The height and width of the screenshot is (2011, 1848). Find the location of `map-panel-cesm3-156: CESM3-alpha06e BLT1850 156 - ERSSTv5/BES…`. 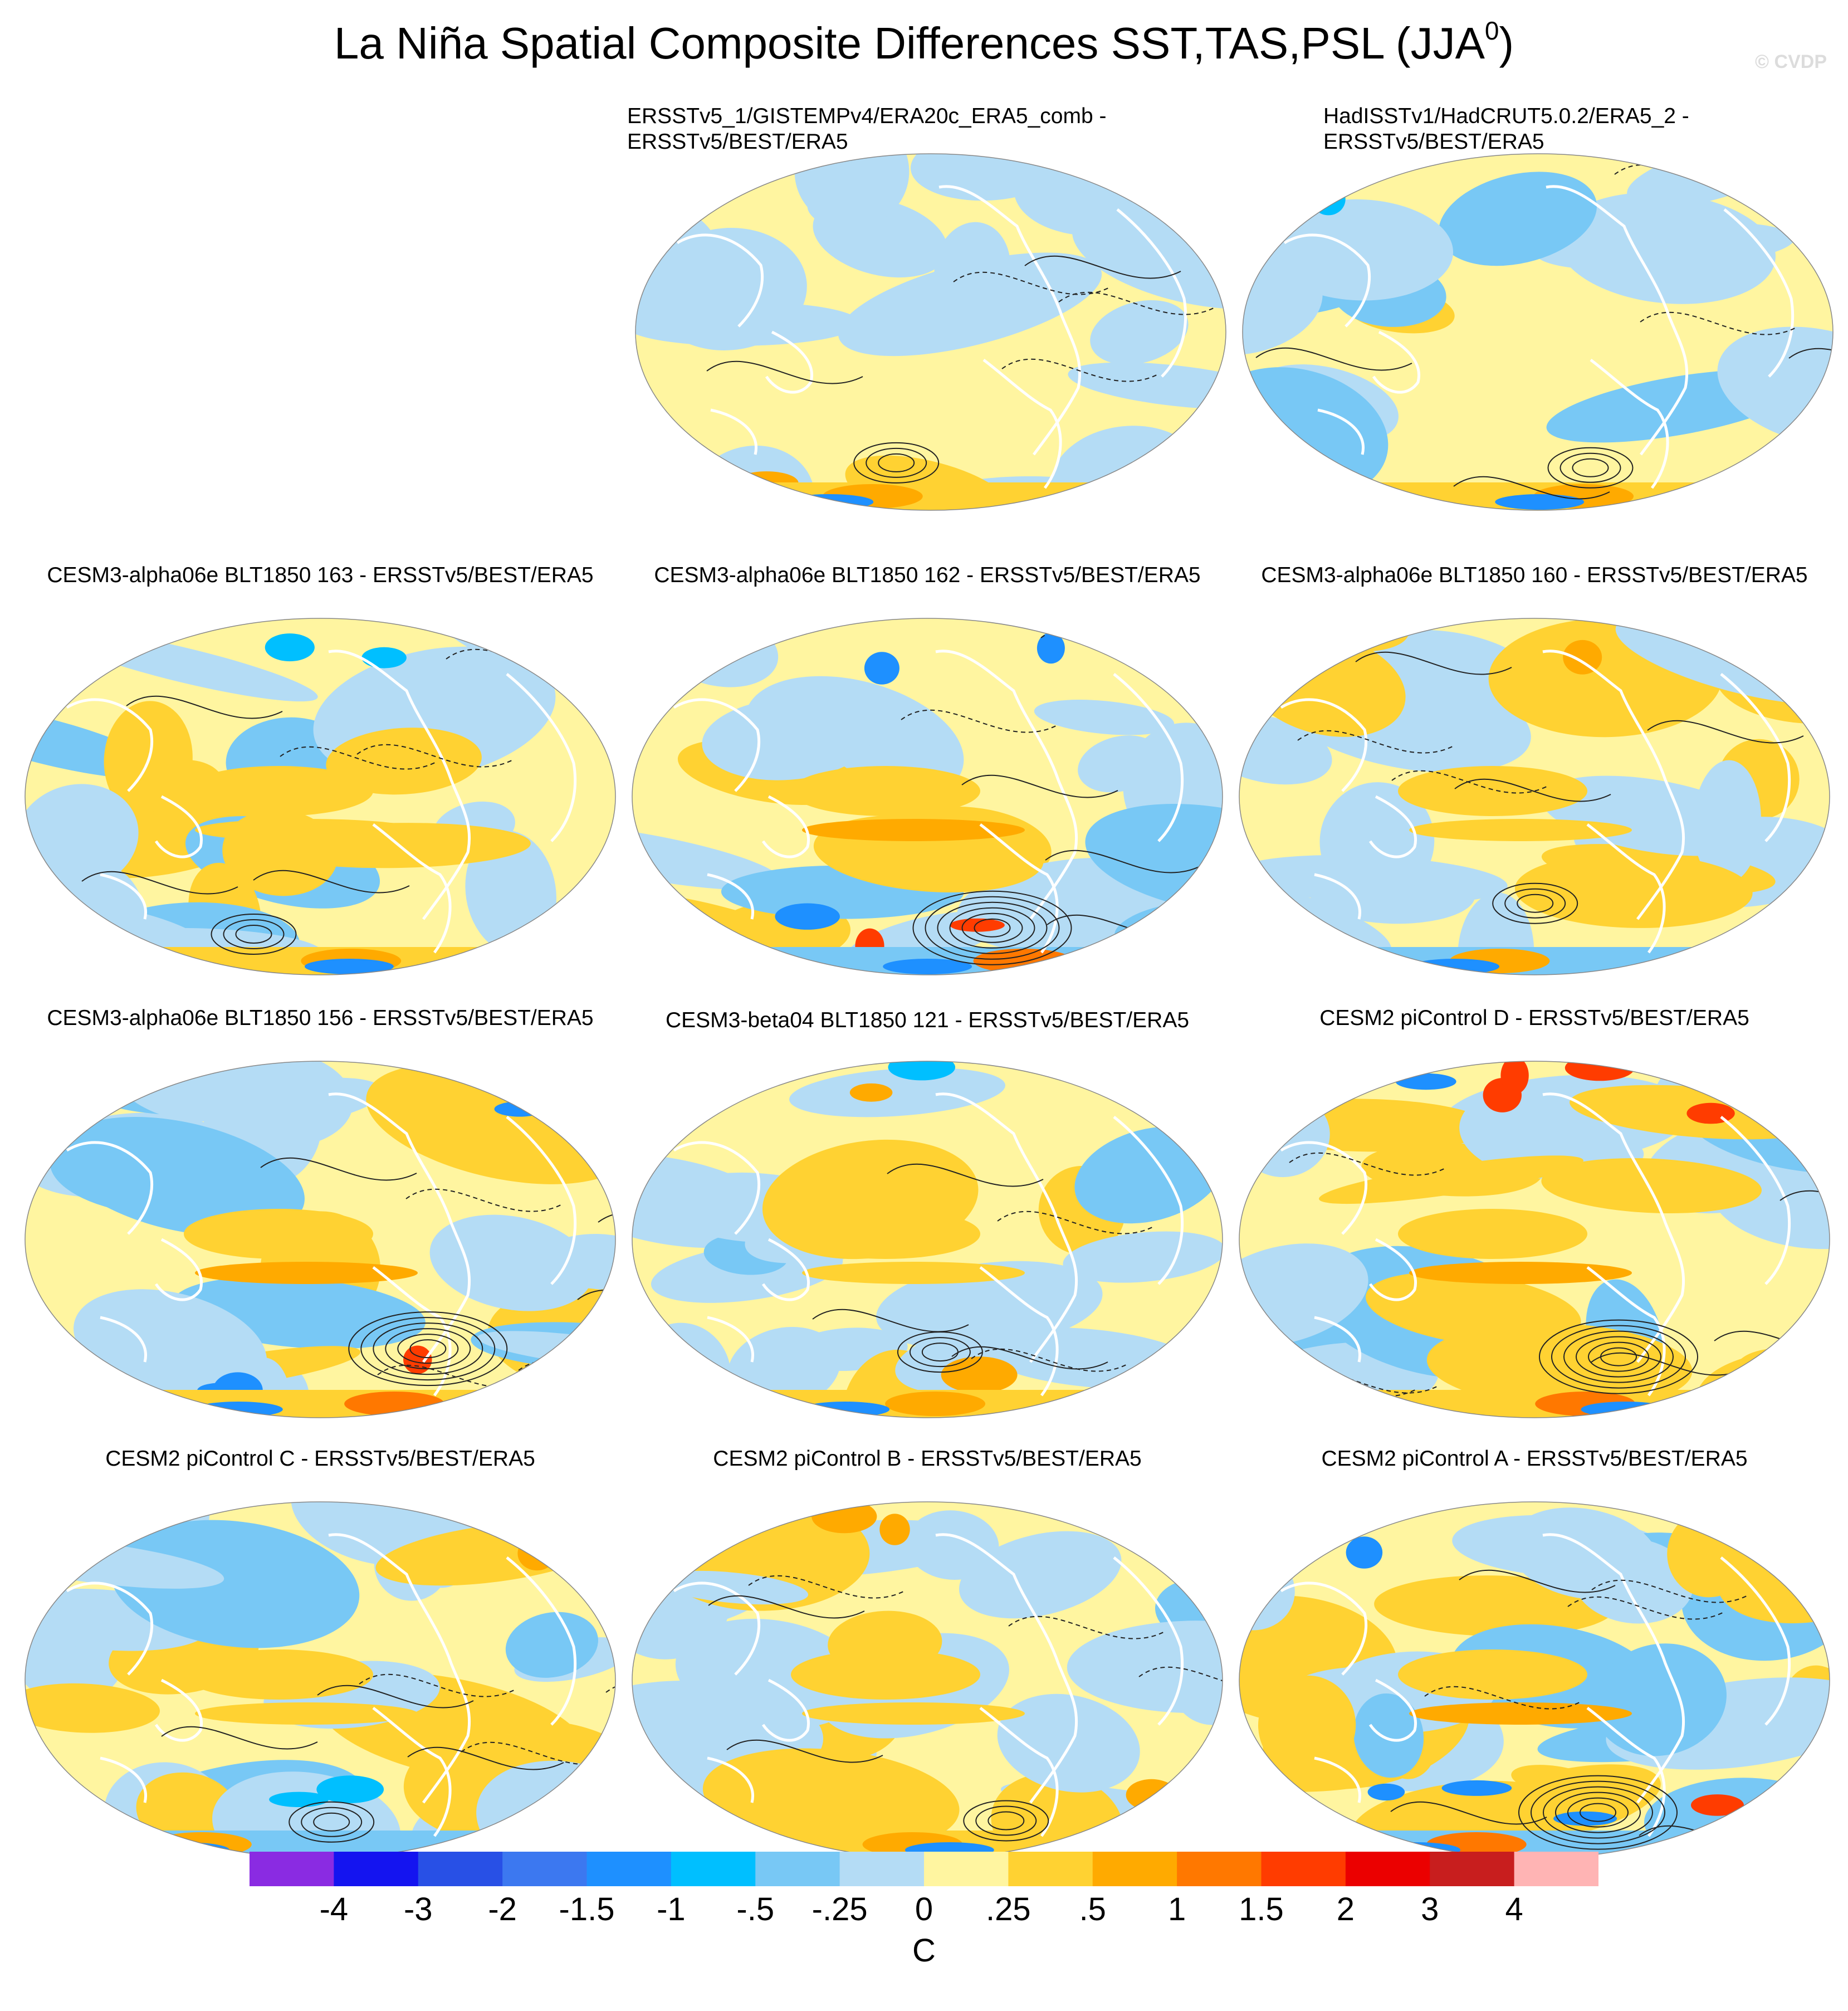

map-panel-cesm3-156: CESM3-alpha06e BLT1850 156 - ERSSTv5/BES… is located at coordinates (320, 1226).